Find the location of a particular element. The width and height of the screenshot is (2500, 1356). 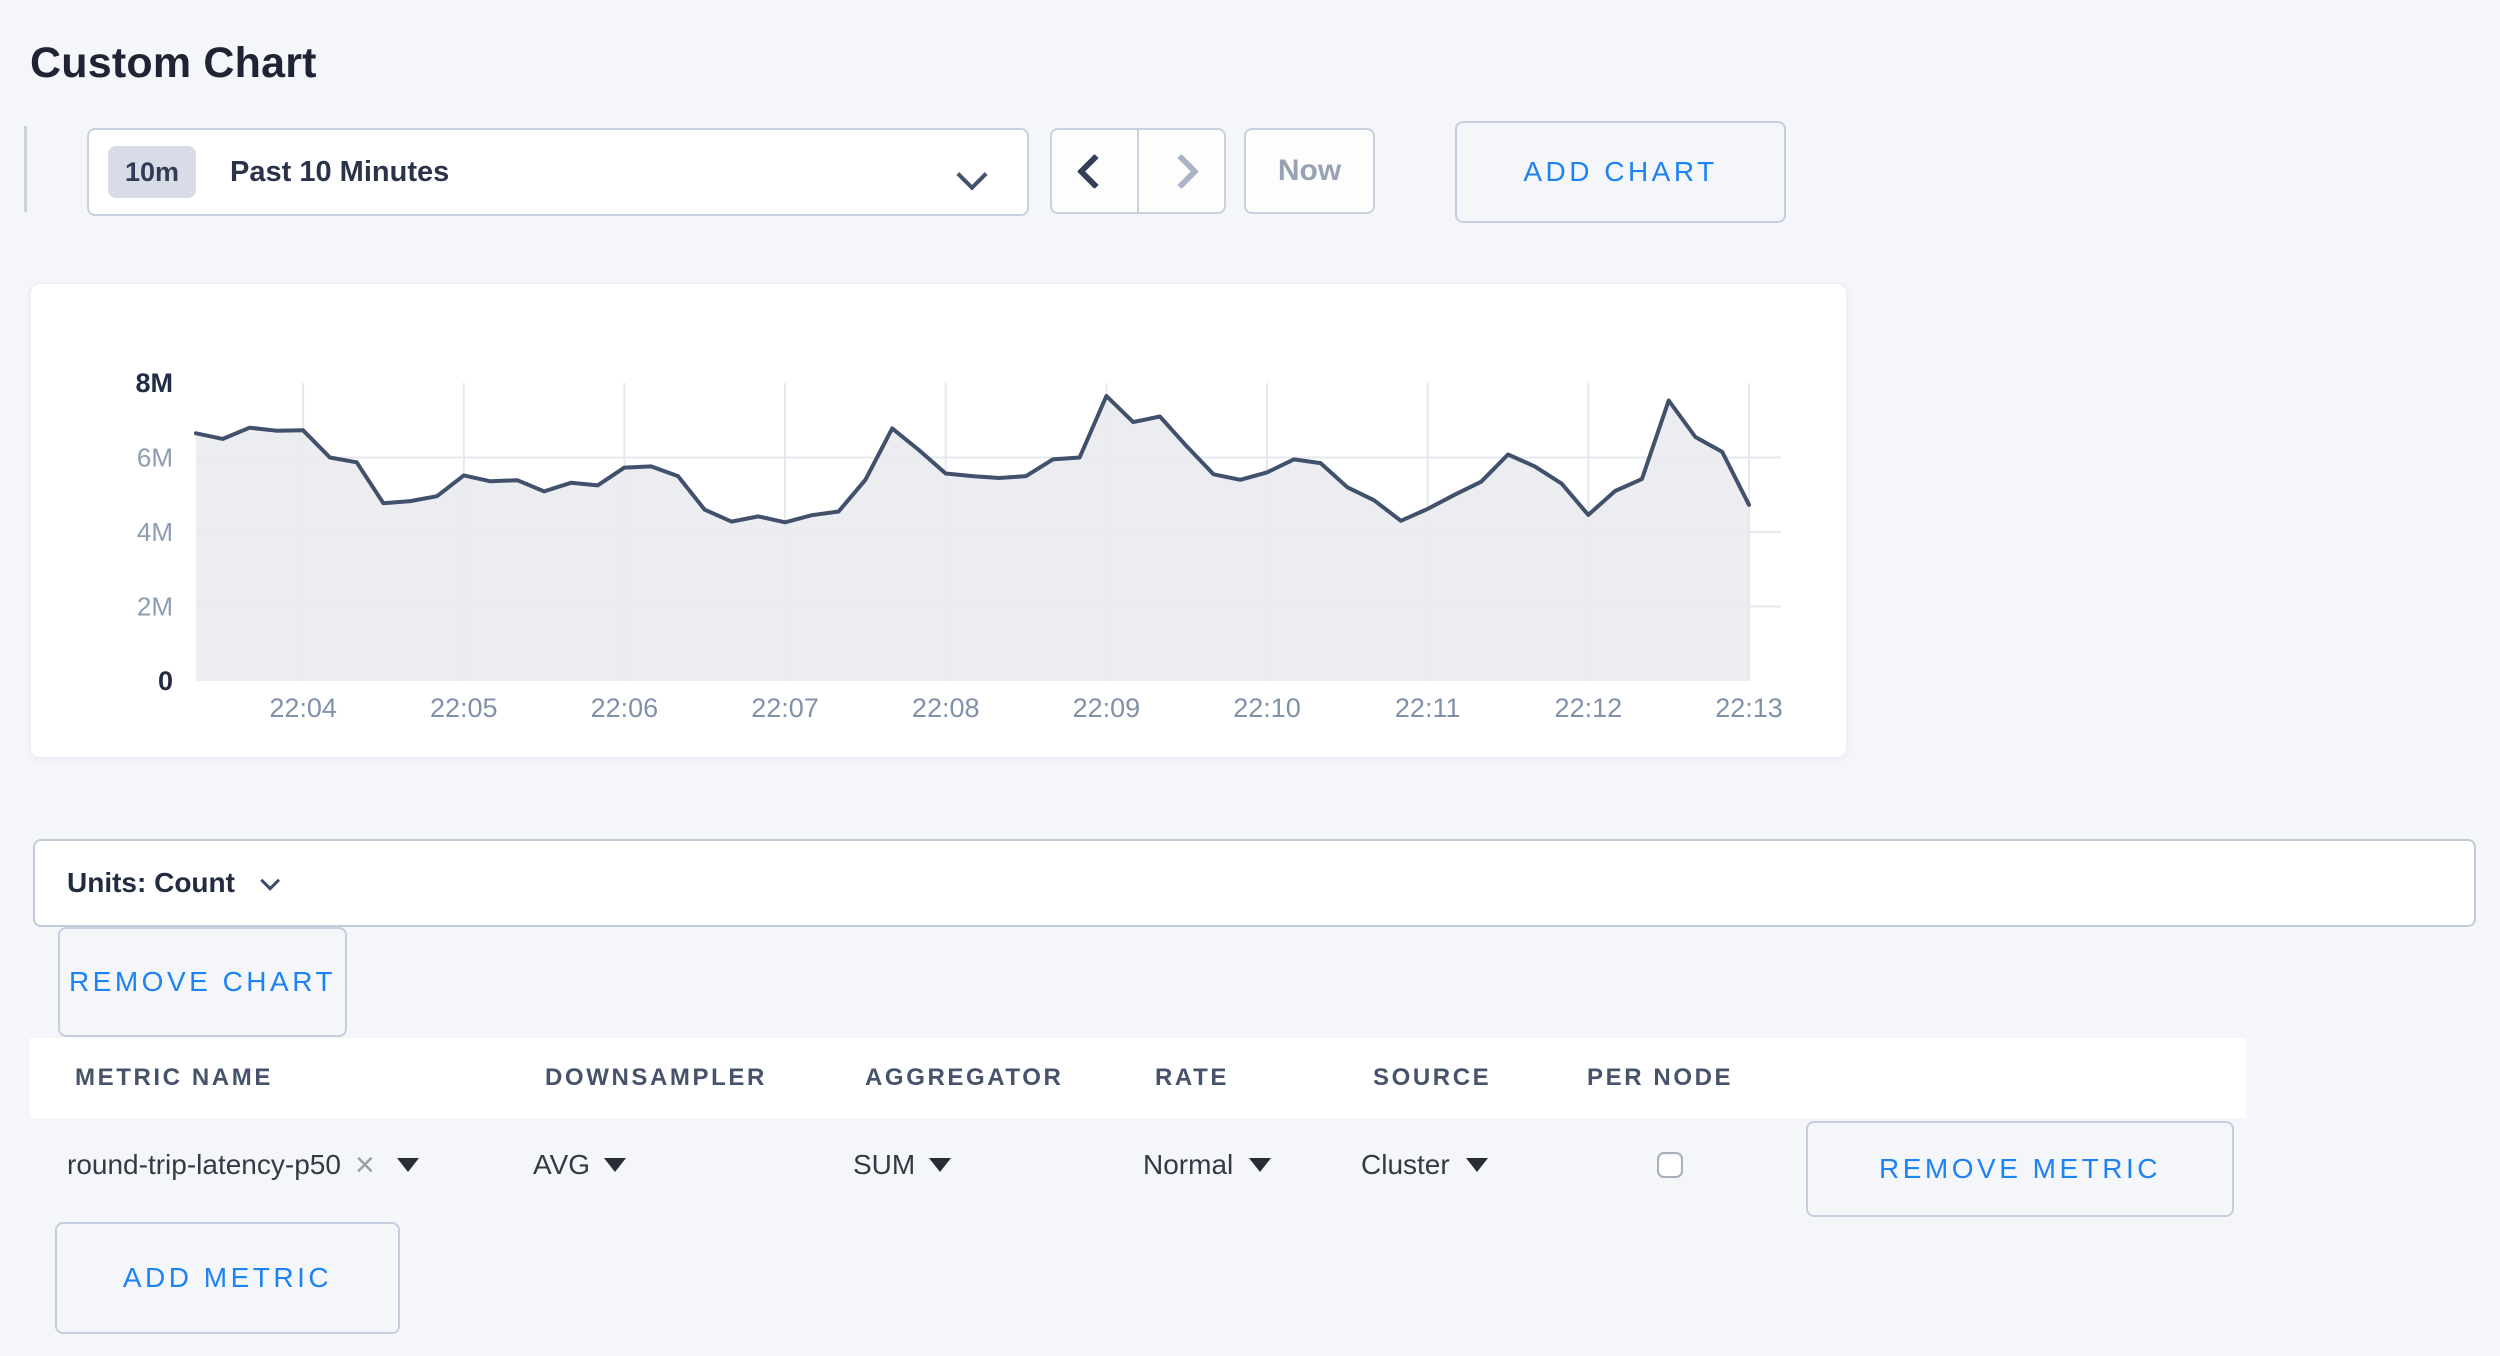

column-header-downsampler: DOWNSAMPLER is located at coordinates (656, 1077).